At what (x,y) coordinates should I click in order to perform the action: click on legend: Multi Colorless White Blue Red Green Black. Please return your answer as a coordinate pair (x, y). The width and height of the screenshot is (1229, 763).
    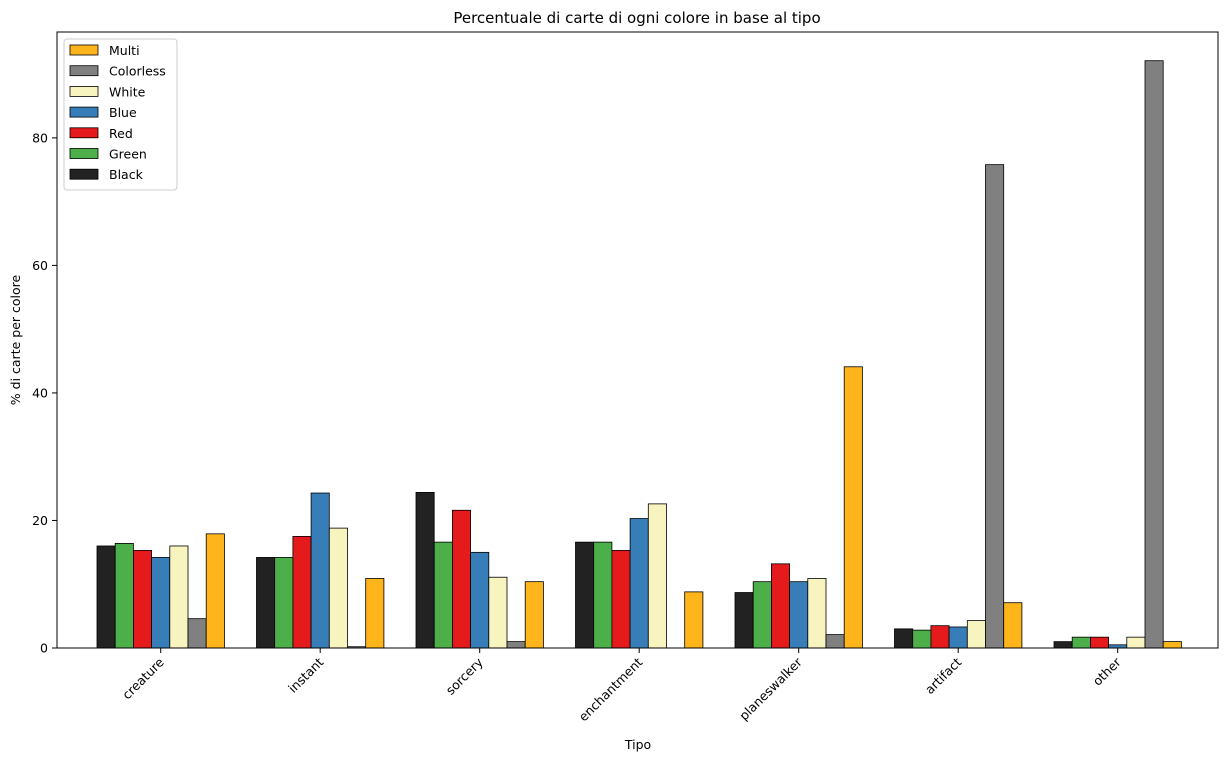
    Looking at the image, I should click on (120, 114).